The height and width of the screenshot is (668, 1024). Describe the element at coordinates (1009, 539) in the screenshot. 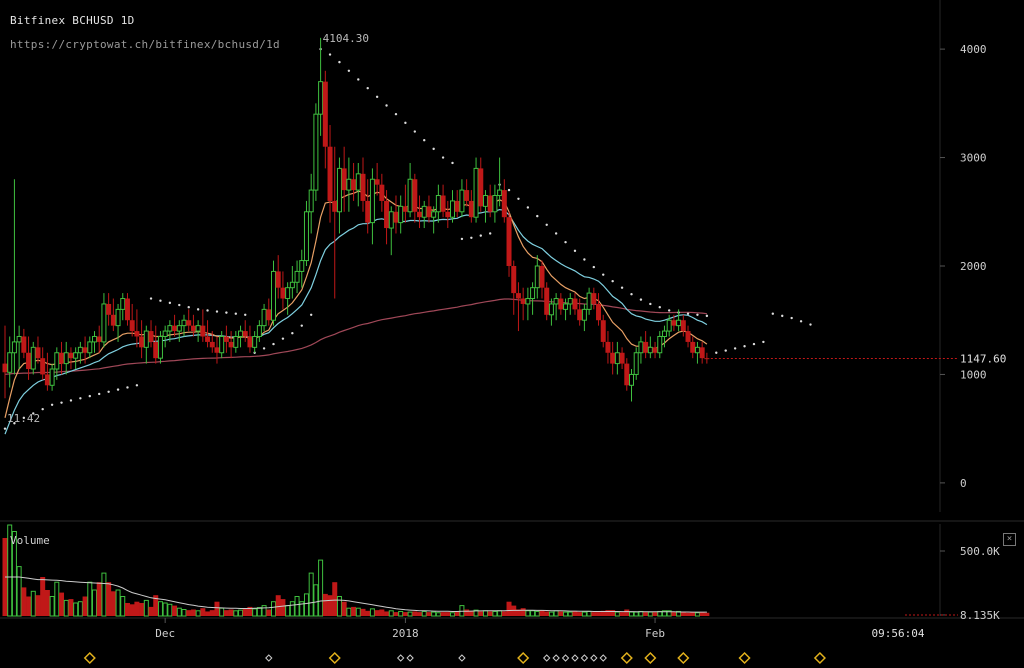

I see `close-icon: ×` at that location.